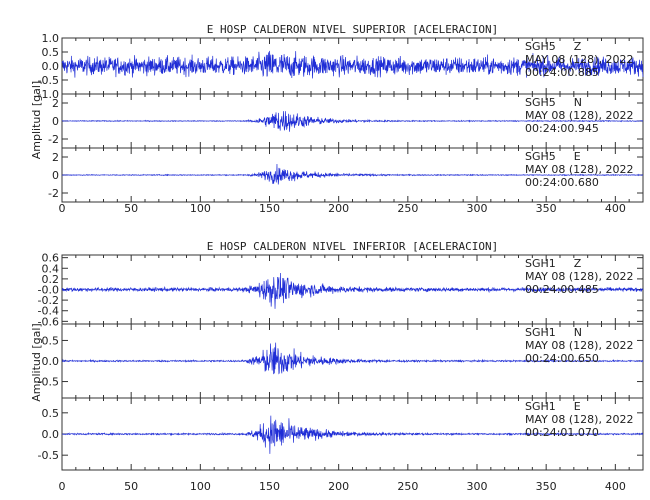 Image resolution: width=650 pixels, height=500 pixels. Describe the element at coordinates (51, 279) in the screenshot. I see `y-tick-label: 0.2` at that location.